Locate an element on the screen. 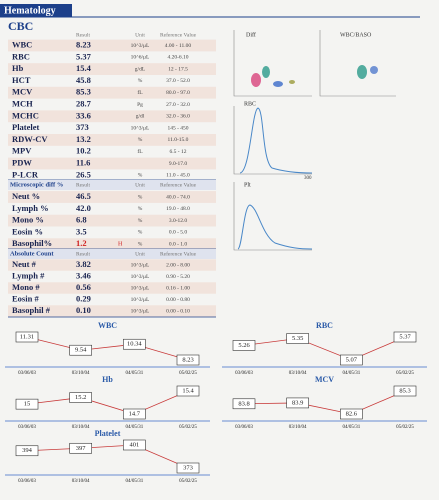 This screenshot has width=439, height=500. row-result: 15.4 is located at coordinates (84, 68).